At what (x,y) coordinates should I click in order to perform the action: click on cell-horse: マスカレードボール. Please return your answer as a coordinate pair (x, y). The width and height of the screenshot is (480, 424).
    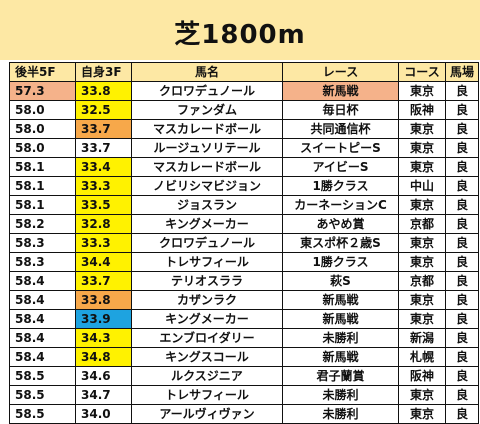
    Looking at the image, I should click on (207, 167).